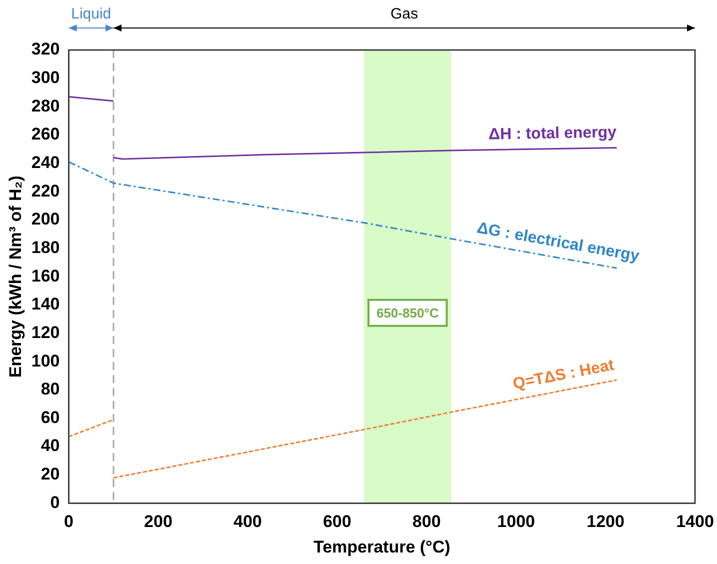 The height and width of the screenshot is (564, 717). I want to click on y-tick-label: 320, so click(45, 49).